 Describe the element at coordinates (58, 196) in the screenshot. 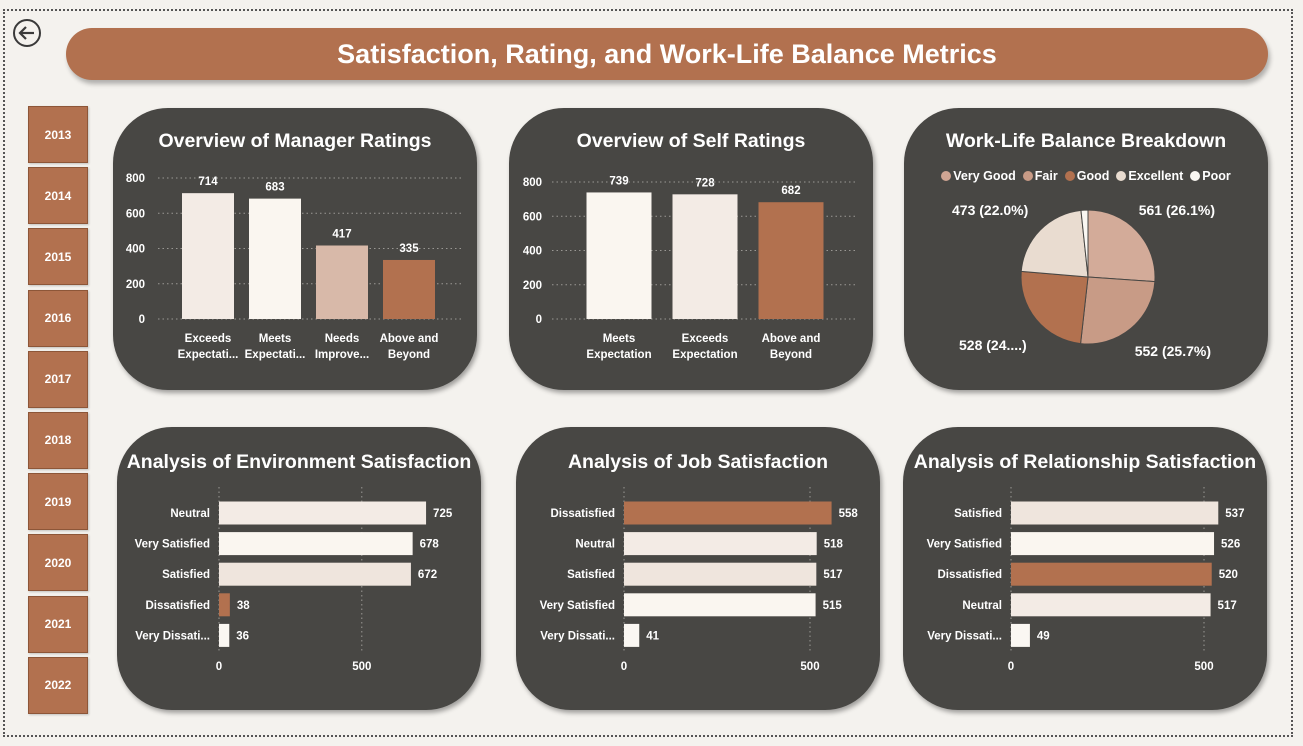

I see `year-button-2014: 2014` at that location.